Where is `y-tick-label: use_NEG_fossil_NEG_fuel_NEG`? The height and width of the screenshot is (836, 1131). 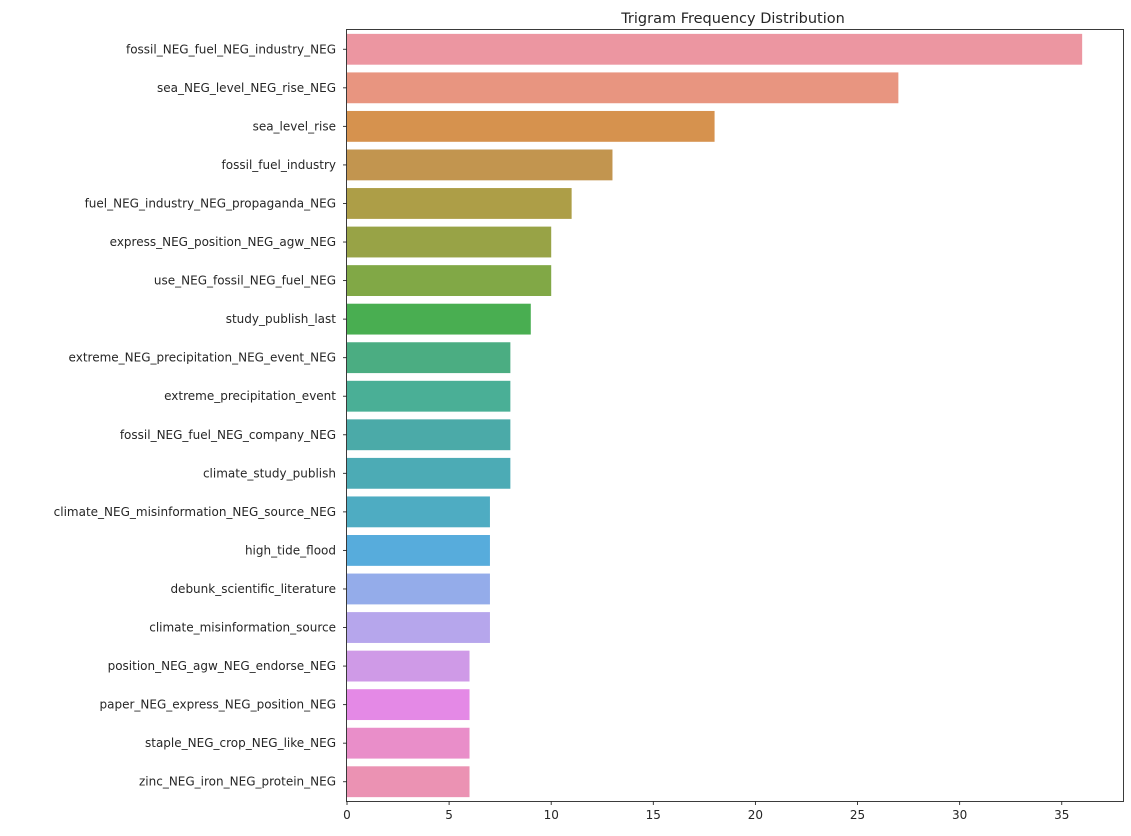
y-tick-label: use_NEG_fossil_NEG_fuel_NEG is located at coordinates (245, 281).